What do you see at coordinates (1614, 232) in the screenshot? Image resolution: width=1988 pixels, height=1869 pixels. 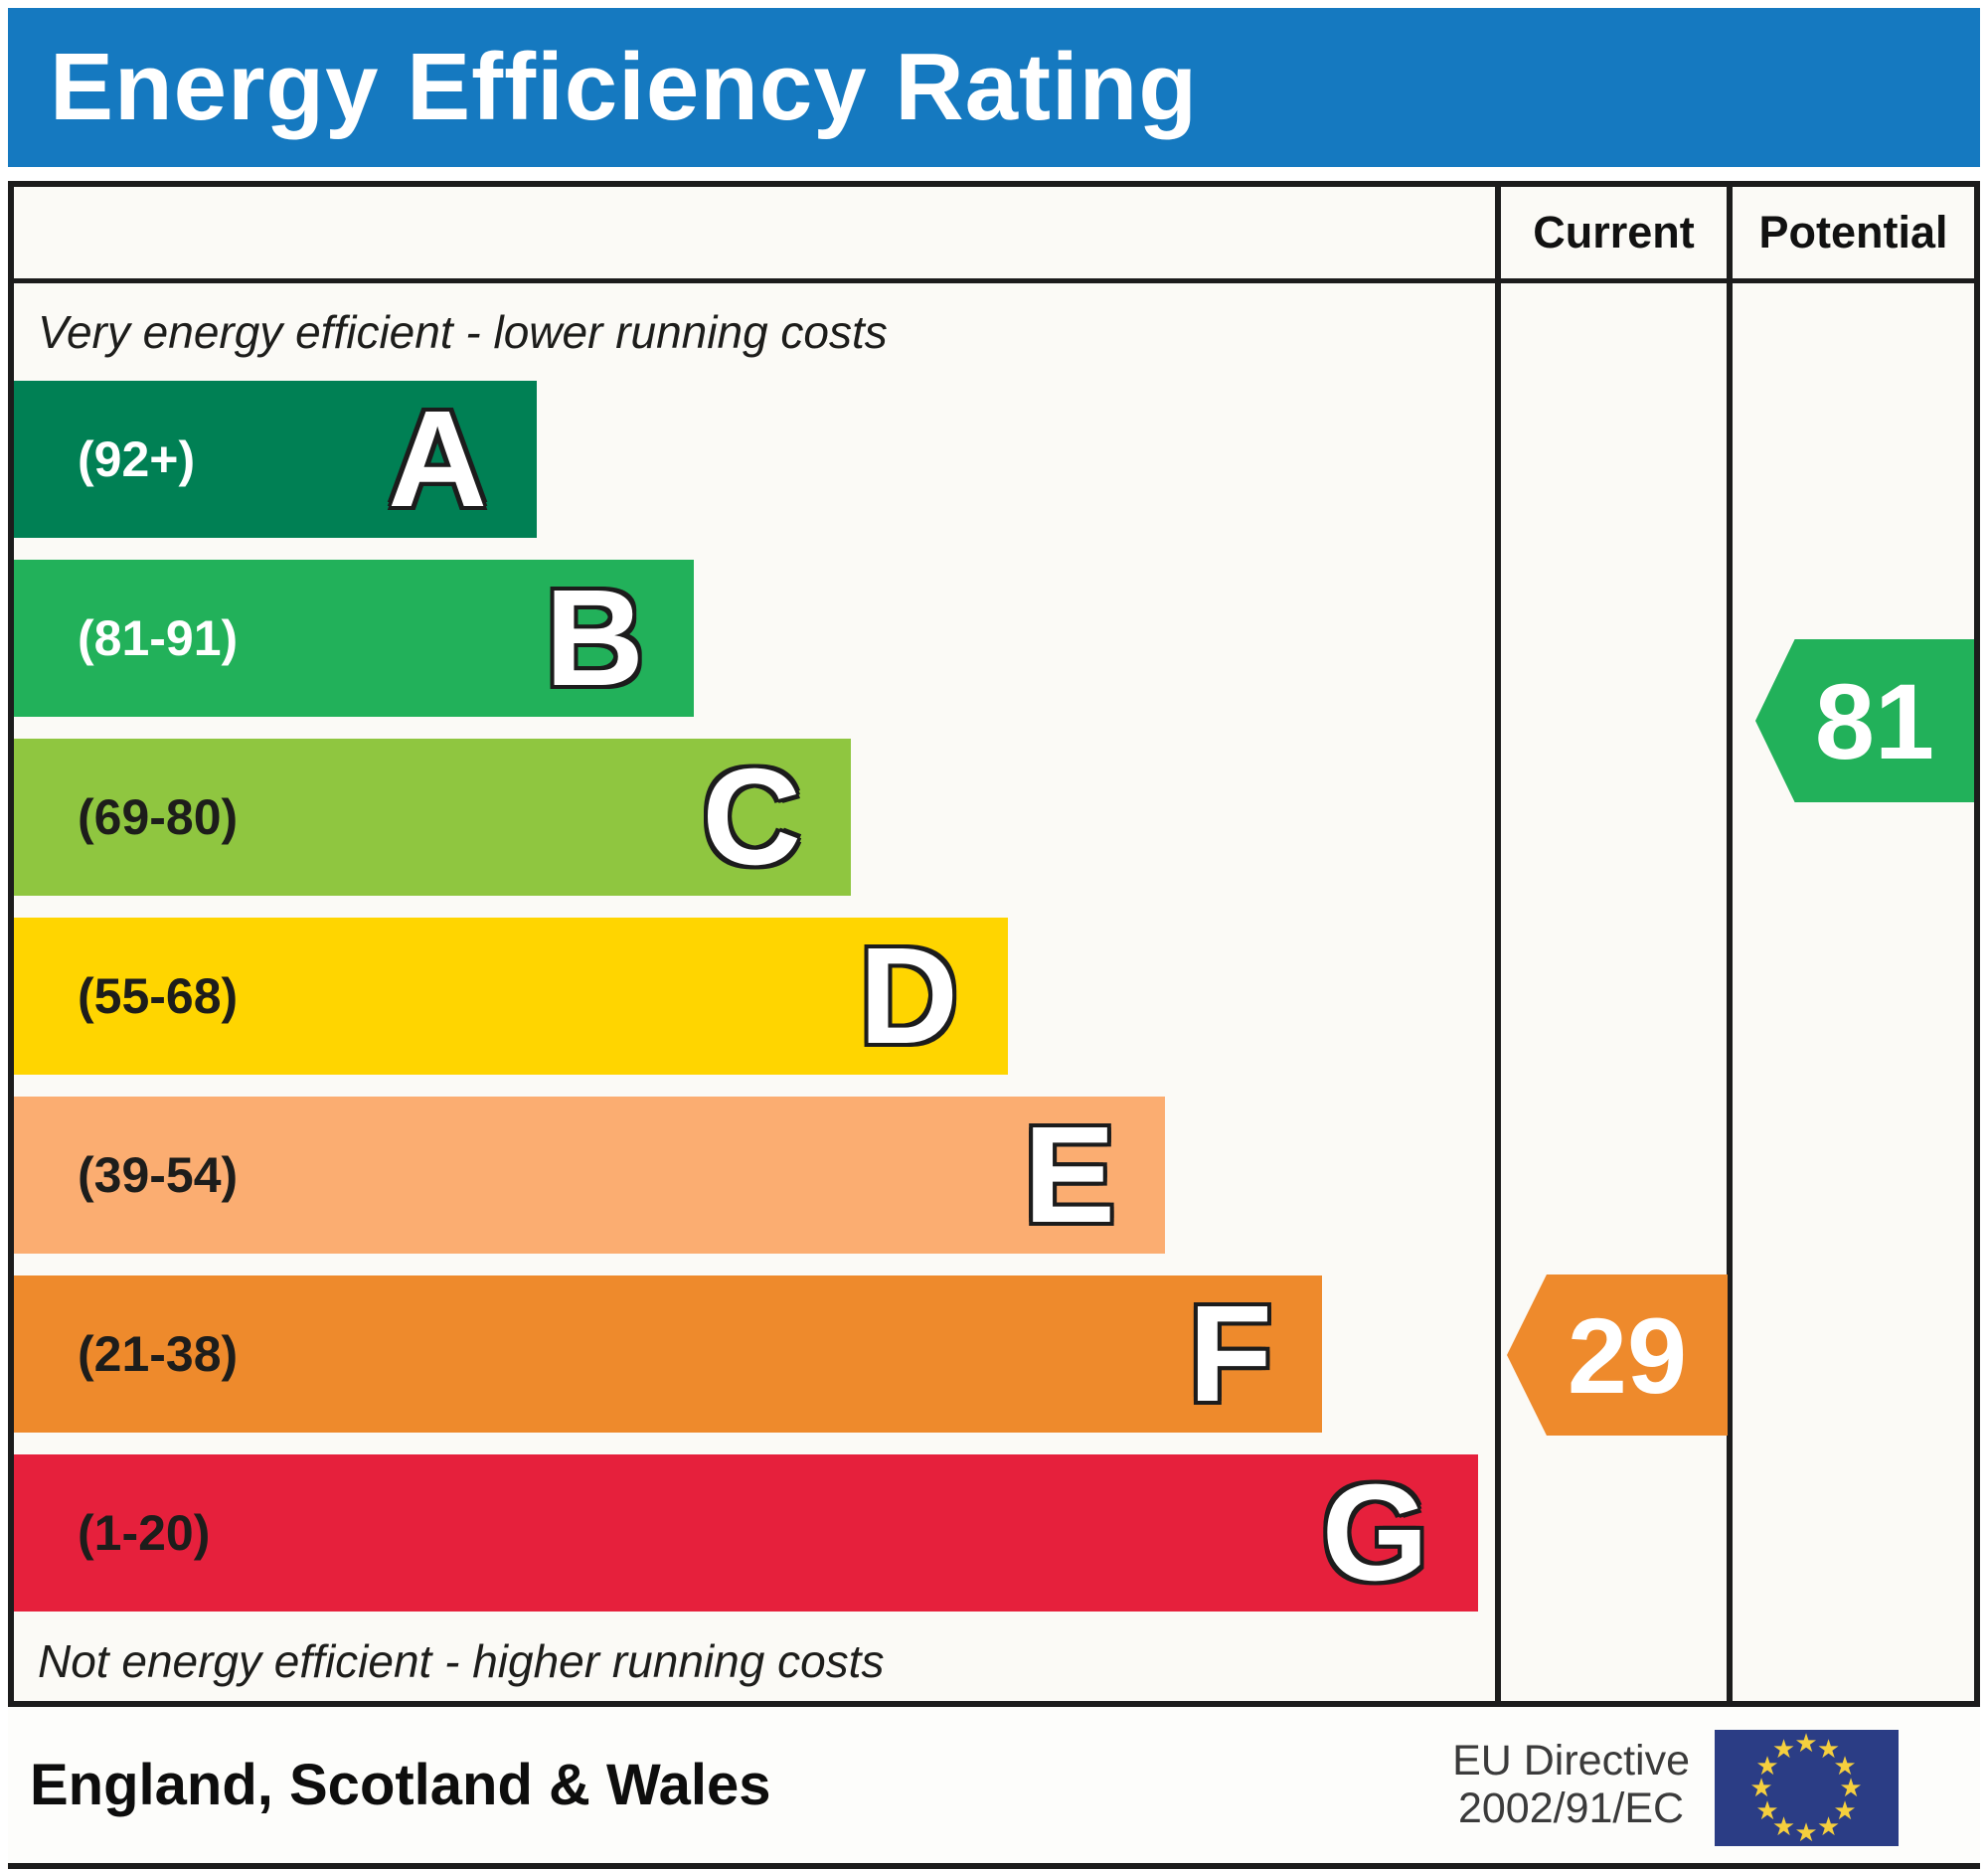 I see `current-column-header: Current` at bounding box center [1614, 232].